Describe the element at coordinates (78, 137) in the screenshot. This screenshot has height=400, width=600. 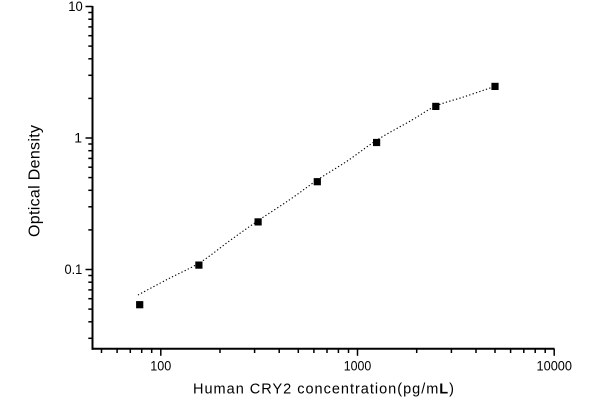
I see `svg-text: 1` at that location.